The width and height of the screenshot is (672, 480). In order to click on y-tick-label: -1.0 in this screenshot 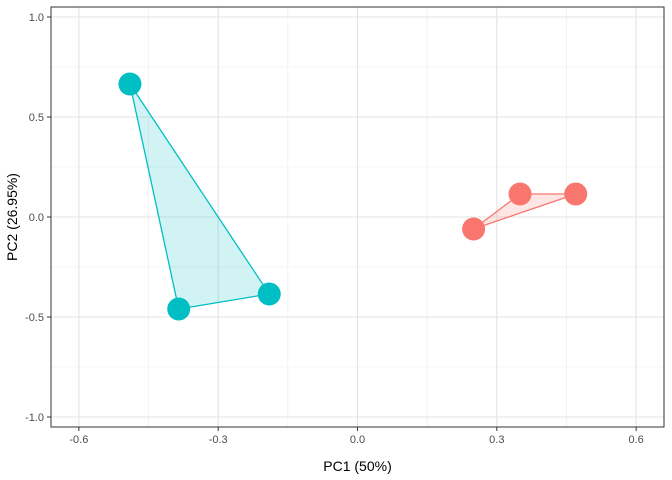, I will do `click(34, 418)`.